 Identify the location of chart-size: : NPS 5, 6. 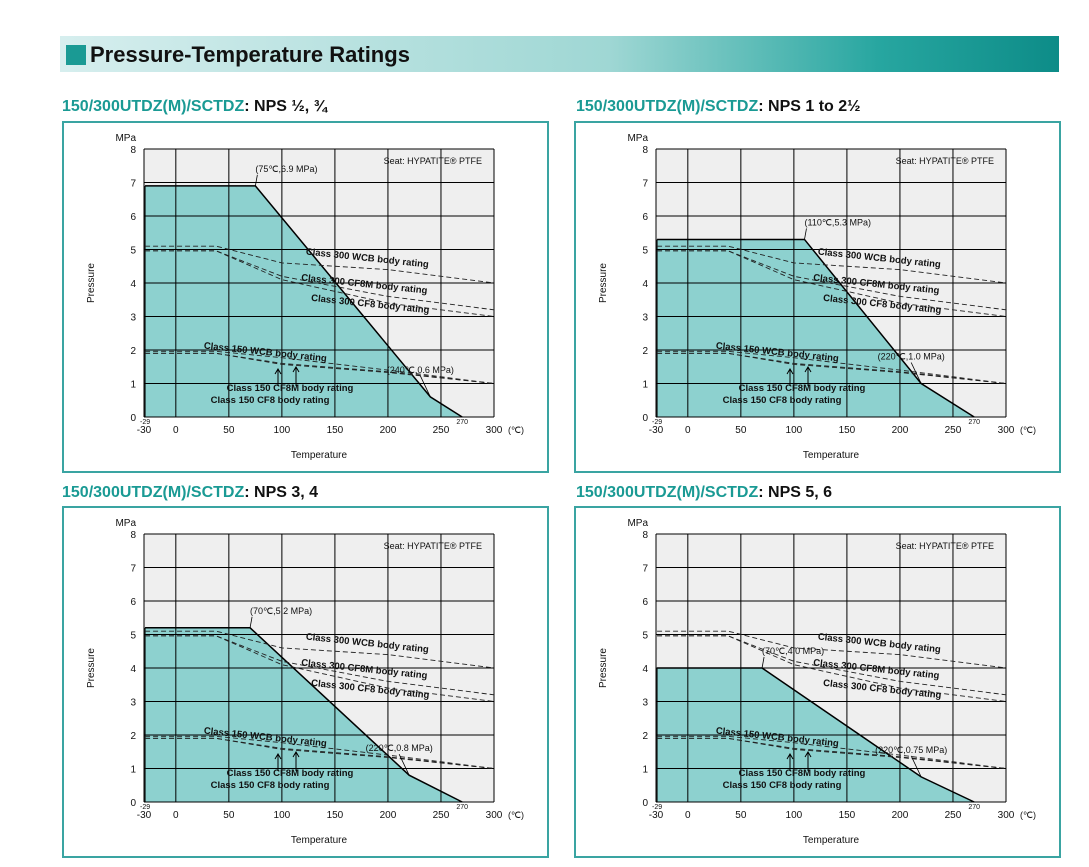
(795, 492).